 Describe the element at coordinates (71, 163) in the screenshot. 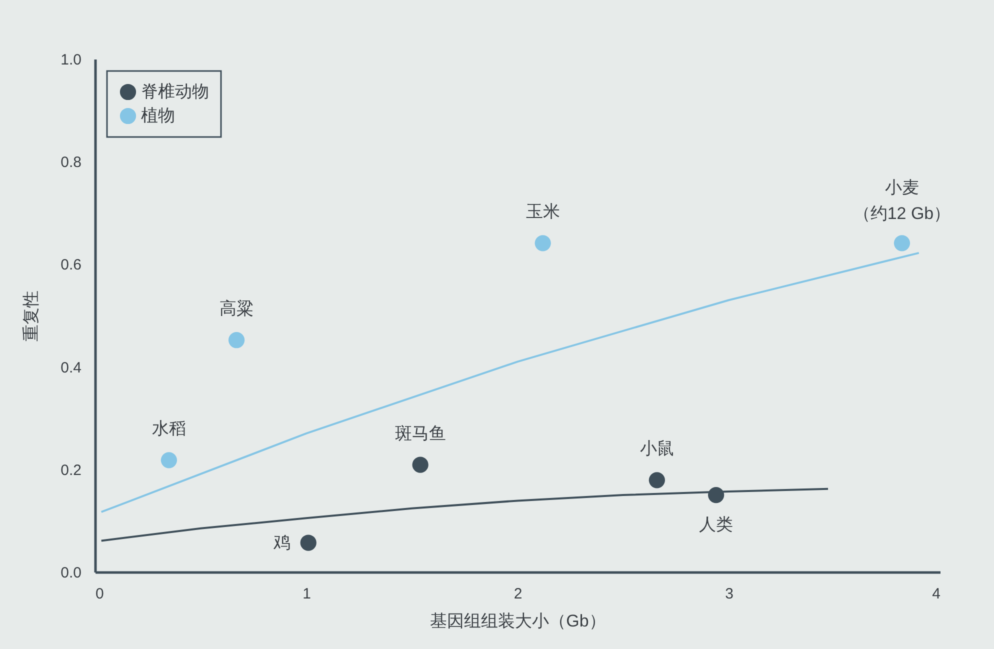

I see `y-tick-label: 0.8` at that location.